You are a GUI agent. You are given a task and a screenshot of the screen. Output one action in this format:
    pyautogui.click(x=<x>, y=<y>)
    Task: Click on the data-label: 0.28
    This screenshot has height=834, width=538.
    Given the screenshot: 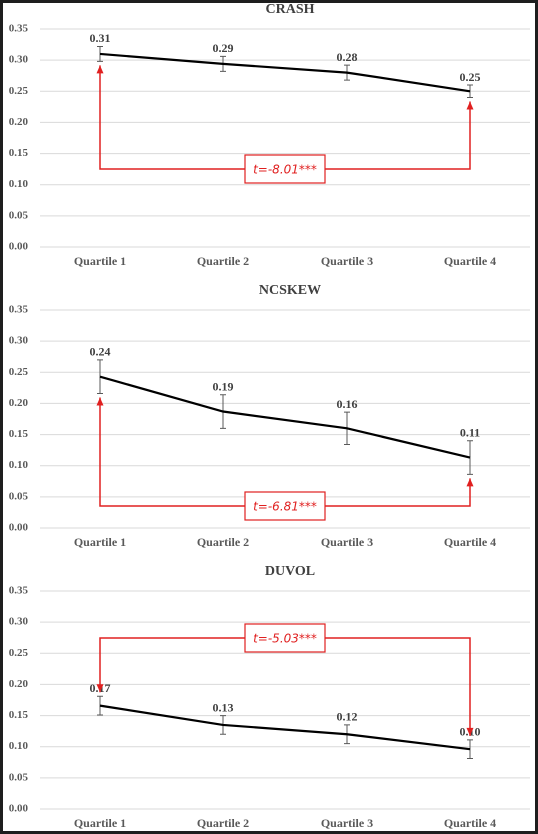 What is the action you would take?
    pyautogui.click(x=347, y=57)
    